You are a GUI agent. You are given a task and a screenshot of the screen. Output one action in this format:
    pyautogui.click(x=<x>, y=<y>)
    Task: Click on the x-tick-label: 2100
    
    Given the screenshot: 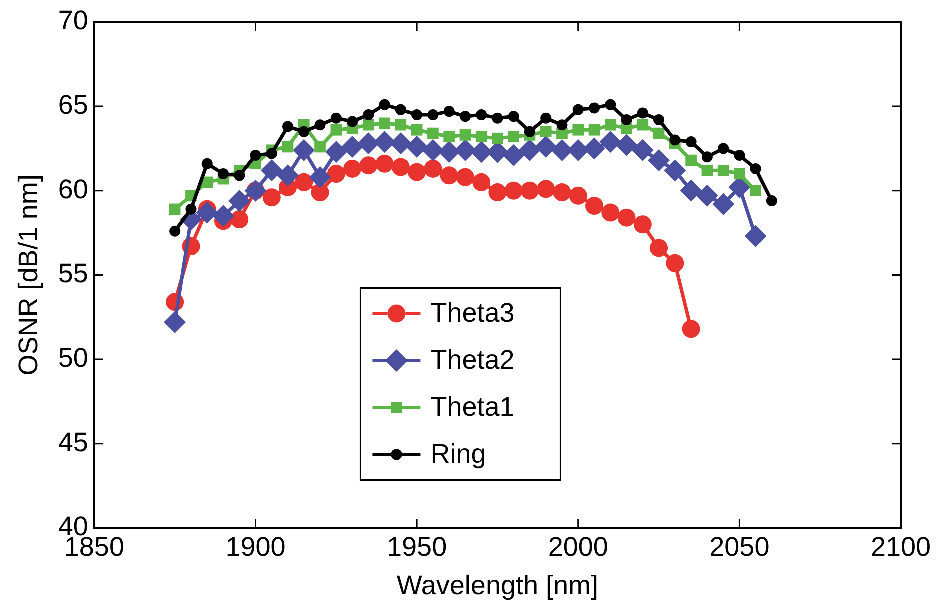 What is the action you would take?
    pyautogui.click(x=901, y=547)
    